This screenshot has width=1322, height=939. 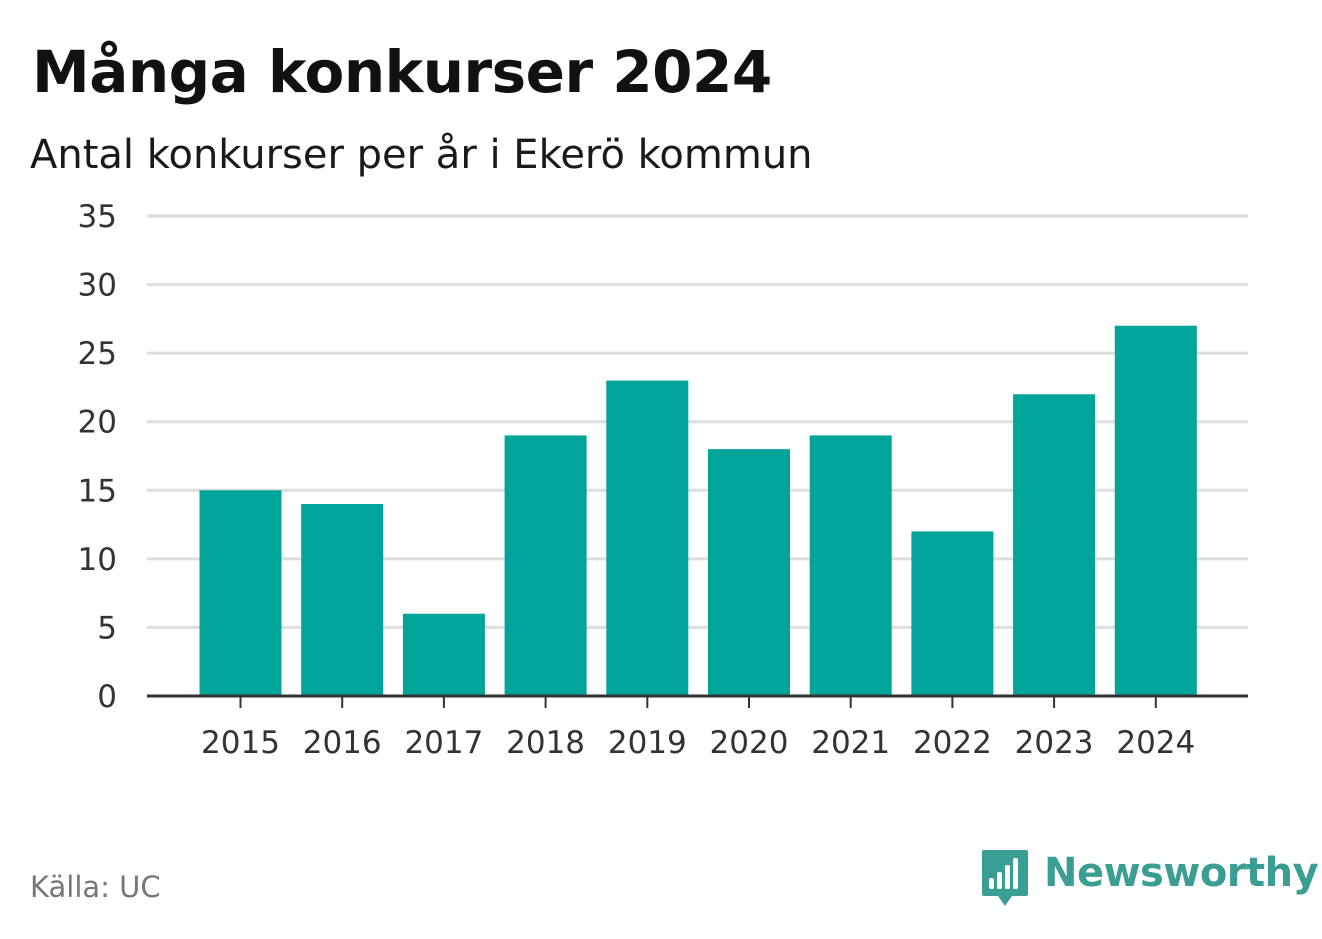 What do you see at coordinates (1005, 878) in the screenshot?
I see `bar-chart-speech-bubble-icon` at bounding box center [1005, 878].